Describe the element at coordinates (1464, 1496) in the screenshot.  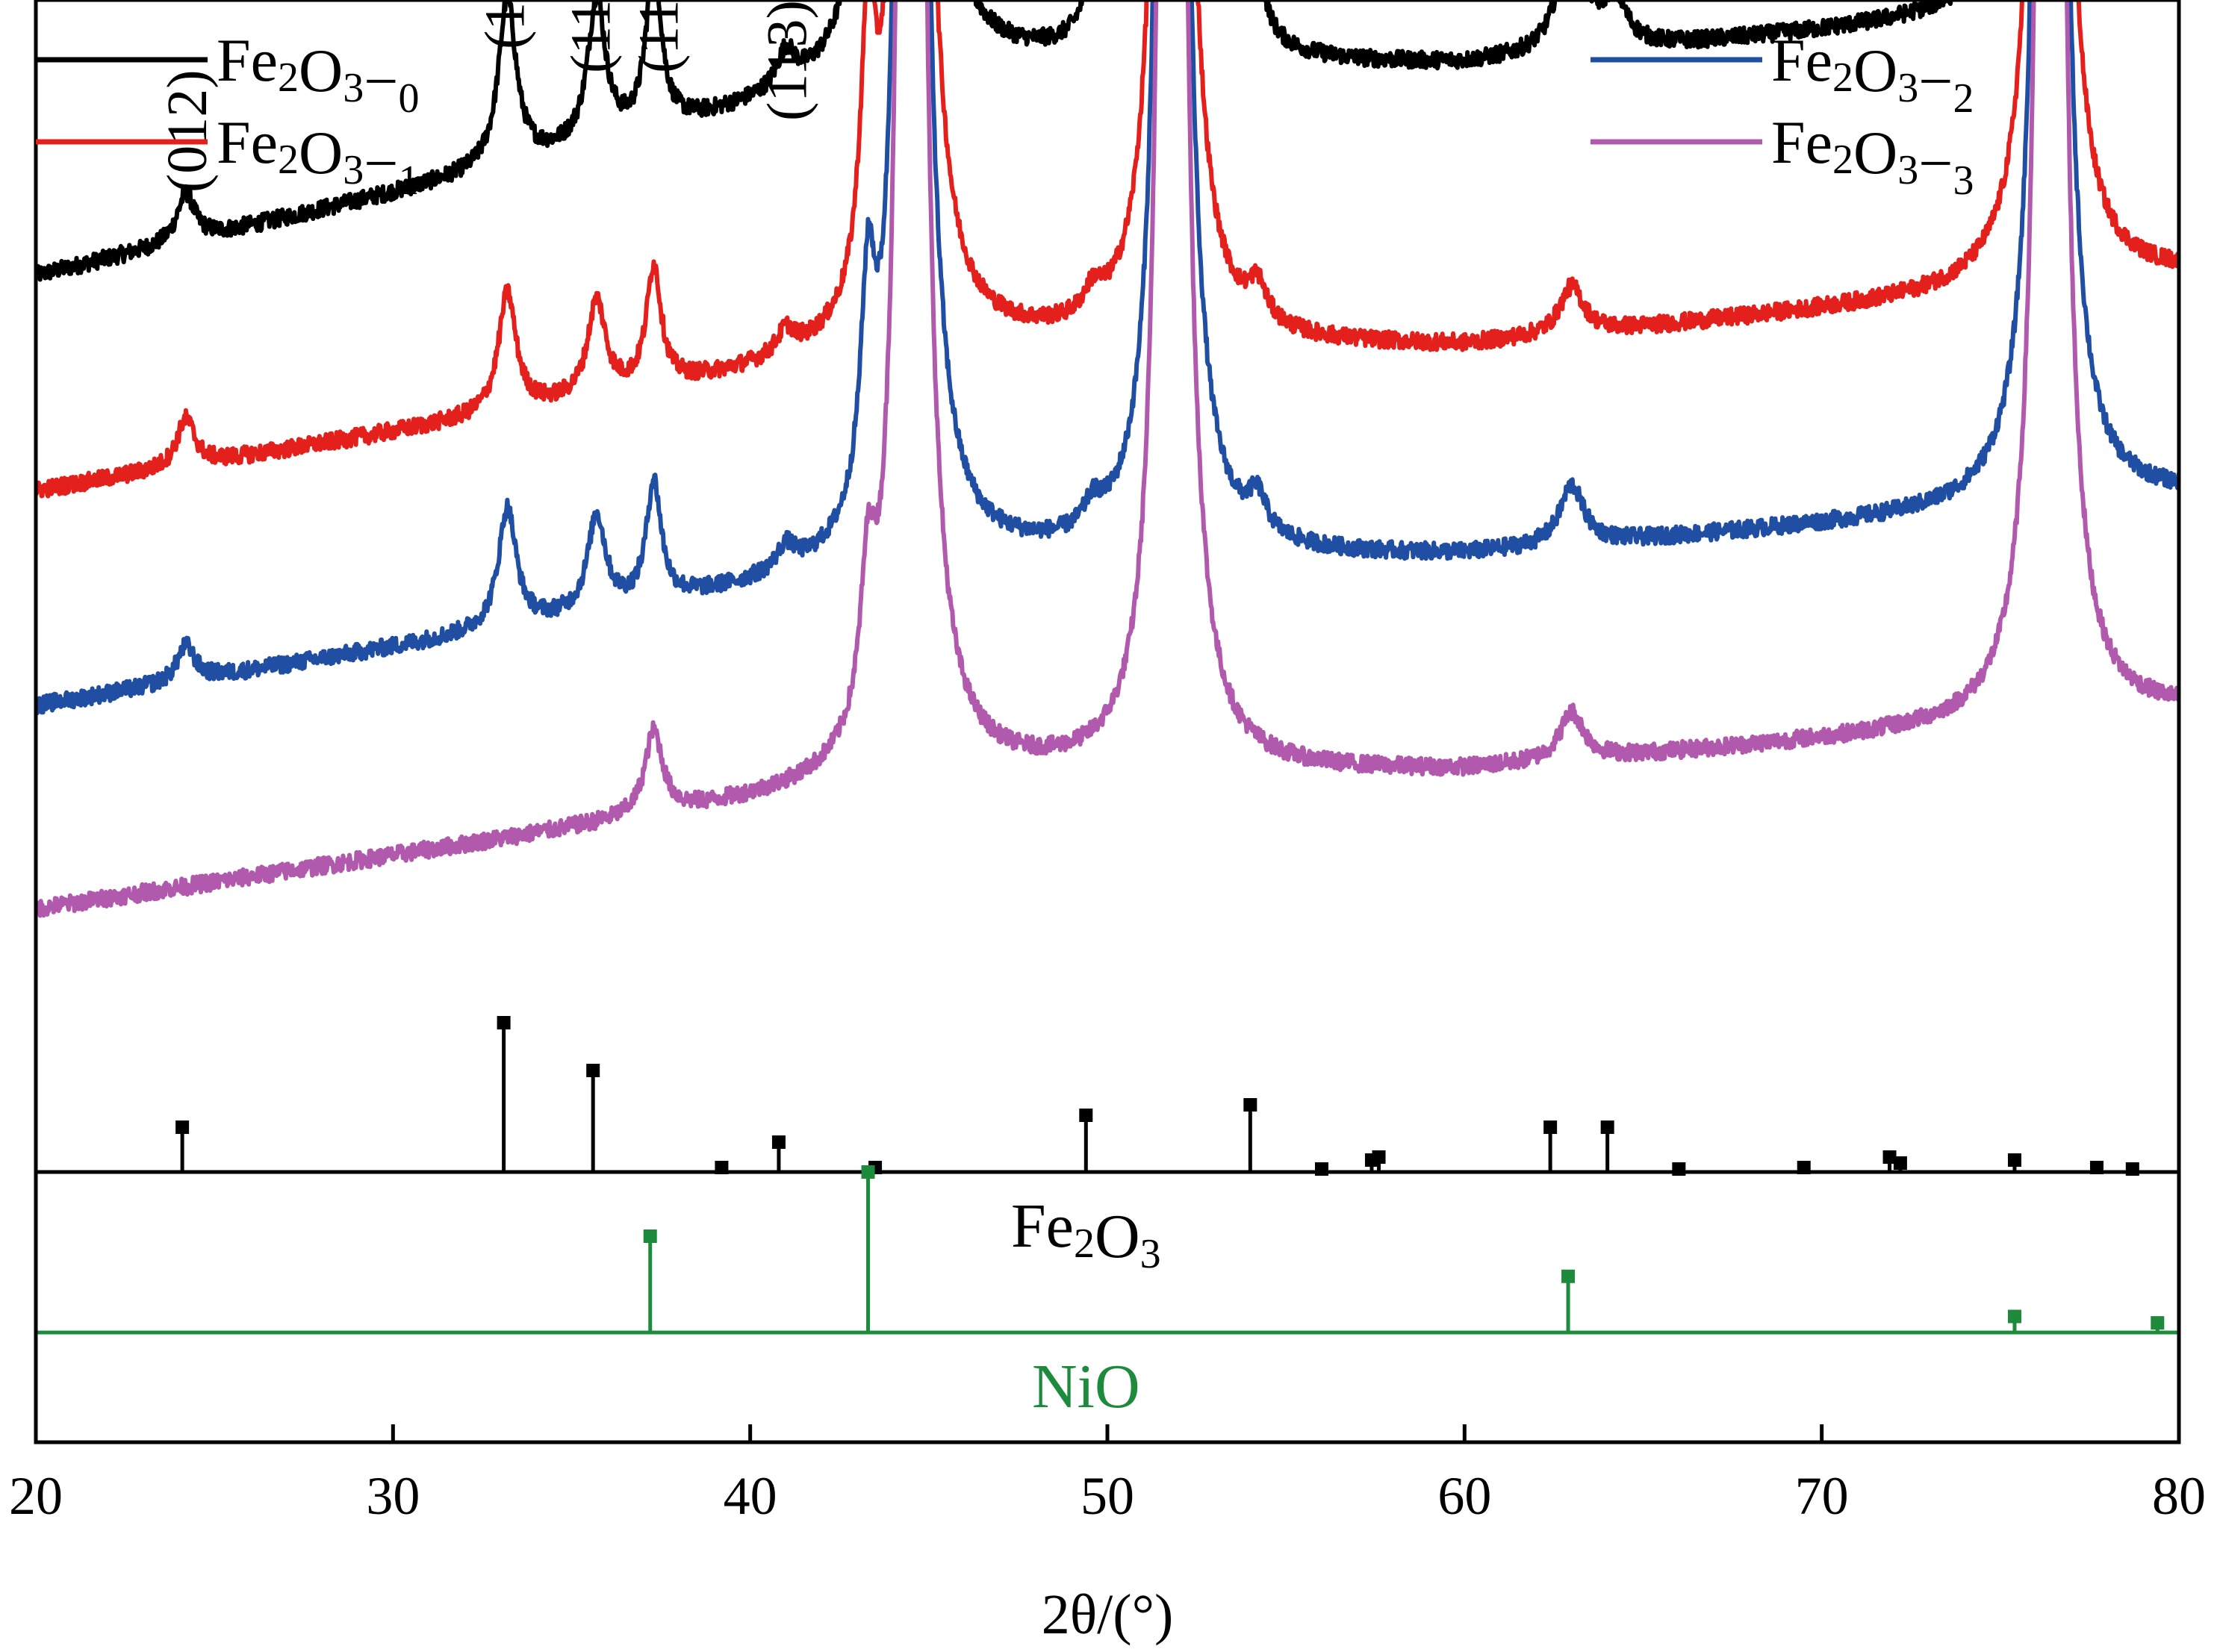
I see `x-tick-label: 60` at that location.